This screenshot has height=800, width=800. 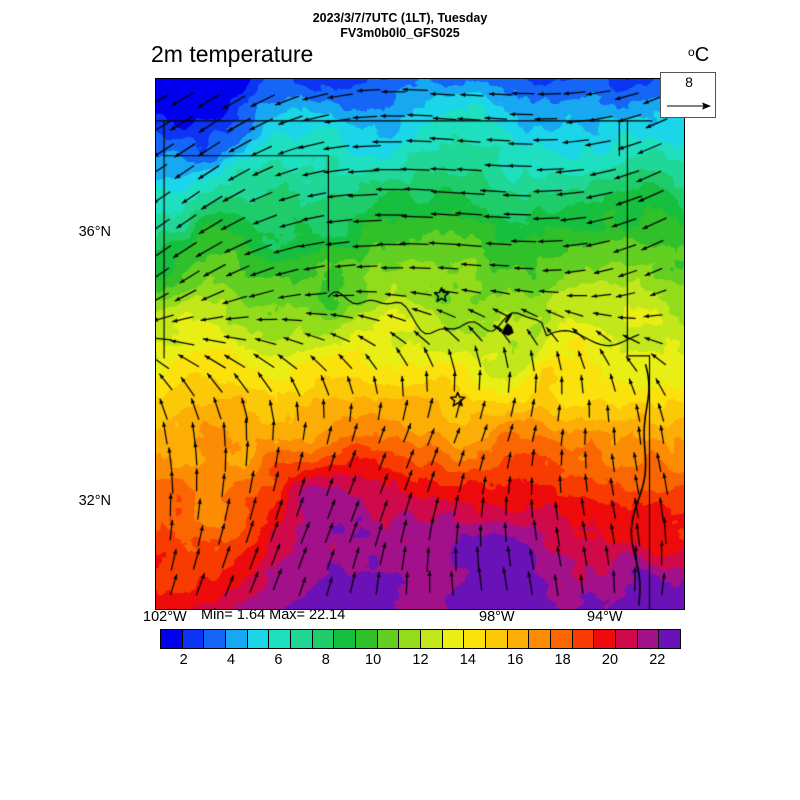 What do you see at coordinates (325, 660) in the screenshot?
I see `colorbar-tick-label: 8` at bounding box center [325, 660].